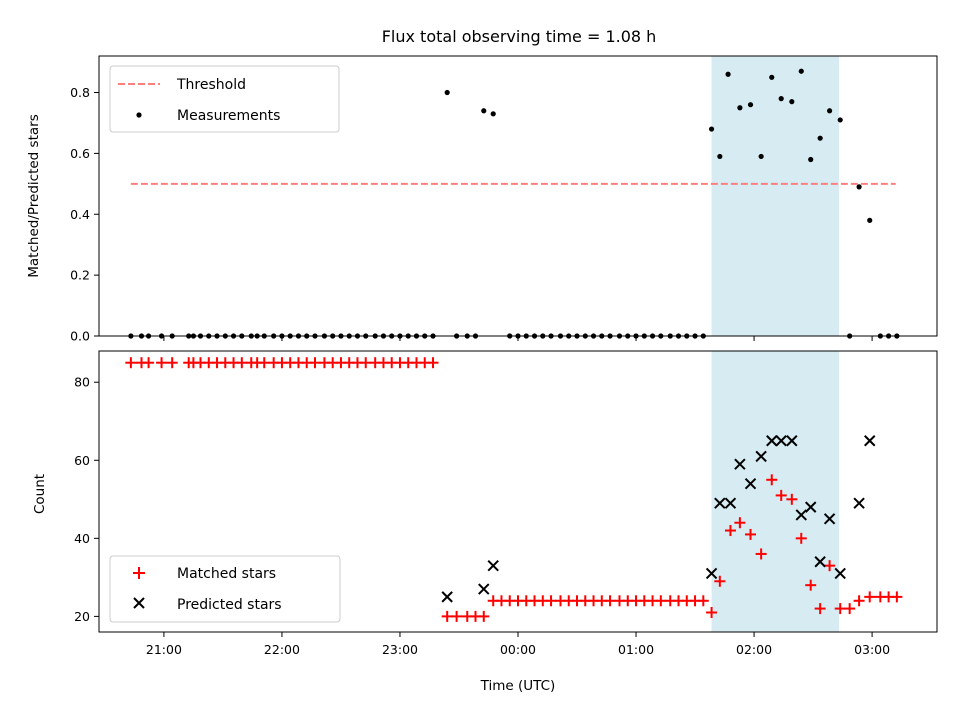 This screenshot has height=720, width=960. I want to click on matched-legend-label: Matched stars, so click(226, 574).